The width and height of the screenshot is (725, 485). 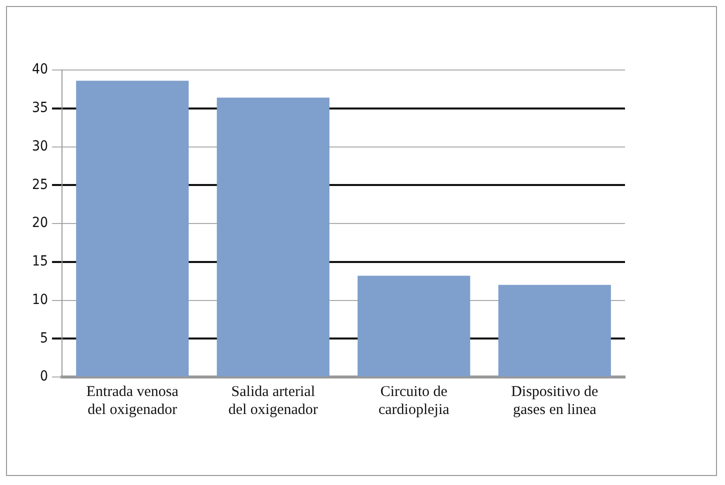 I want to click on y-tick-label: 5, so click(x=44, y=338).